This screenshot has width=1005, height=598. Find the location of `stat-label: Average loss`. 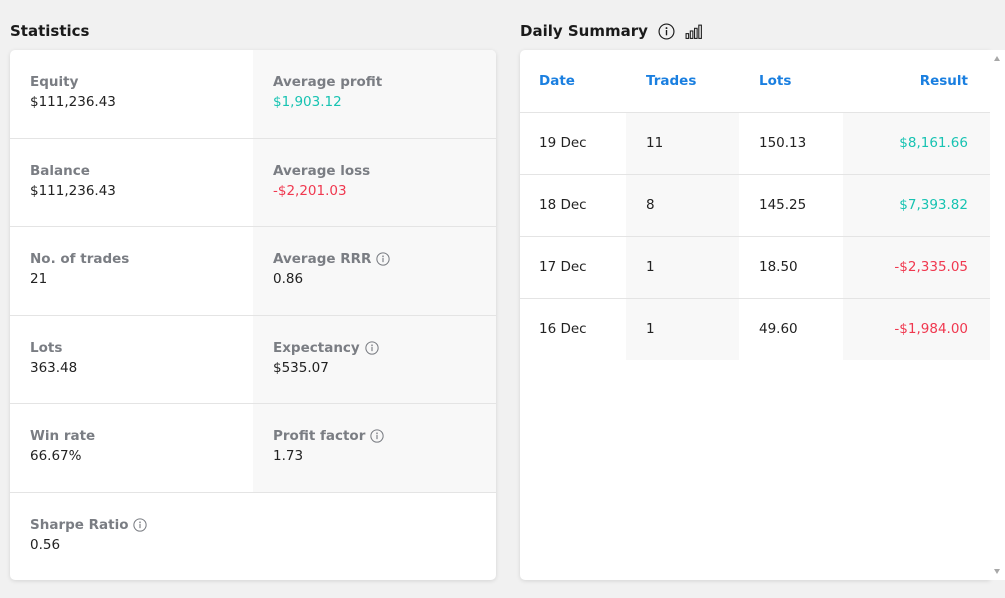

stat-label: Average loss is located at coordinates (322, 170).